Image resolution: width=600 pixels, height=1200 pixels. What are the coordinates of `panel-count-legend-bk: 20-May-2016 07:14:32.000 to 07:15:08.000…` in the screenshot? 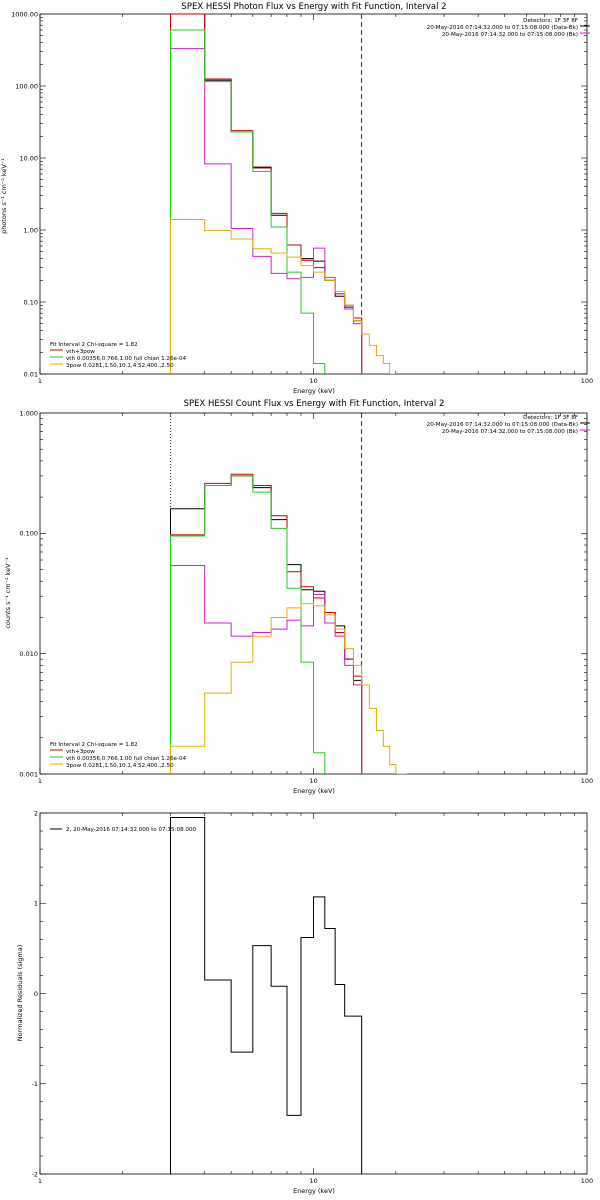 It's located at (510, 432).